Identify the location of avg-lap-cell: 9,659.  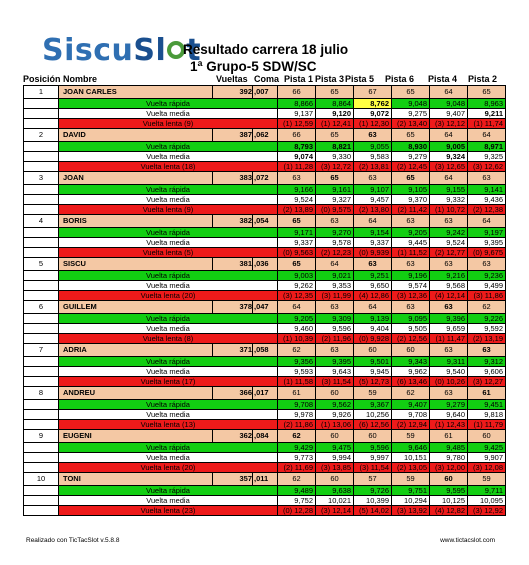
(448, 328).